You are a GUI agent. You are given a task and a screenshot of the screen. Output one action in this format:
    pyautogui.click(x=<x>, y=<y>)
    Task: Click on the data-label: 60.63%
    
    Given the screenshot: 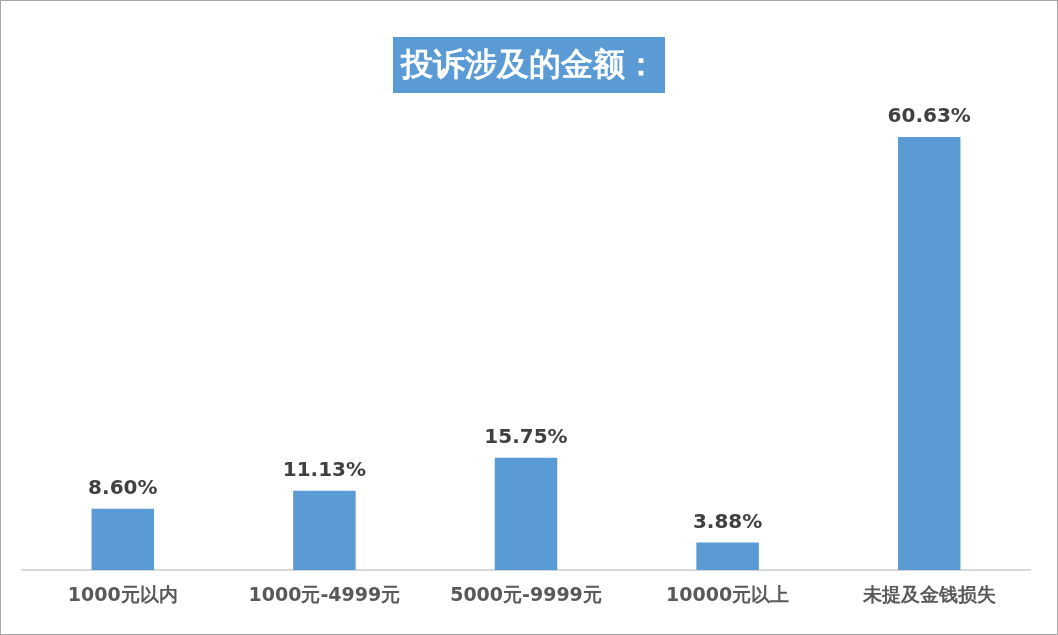 What is the action you would take?
    pyautogui.click(x=929, y=115)
    